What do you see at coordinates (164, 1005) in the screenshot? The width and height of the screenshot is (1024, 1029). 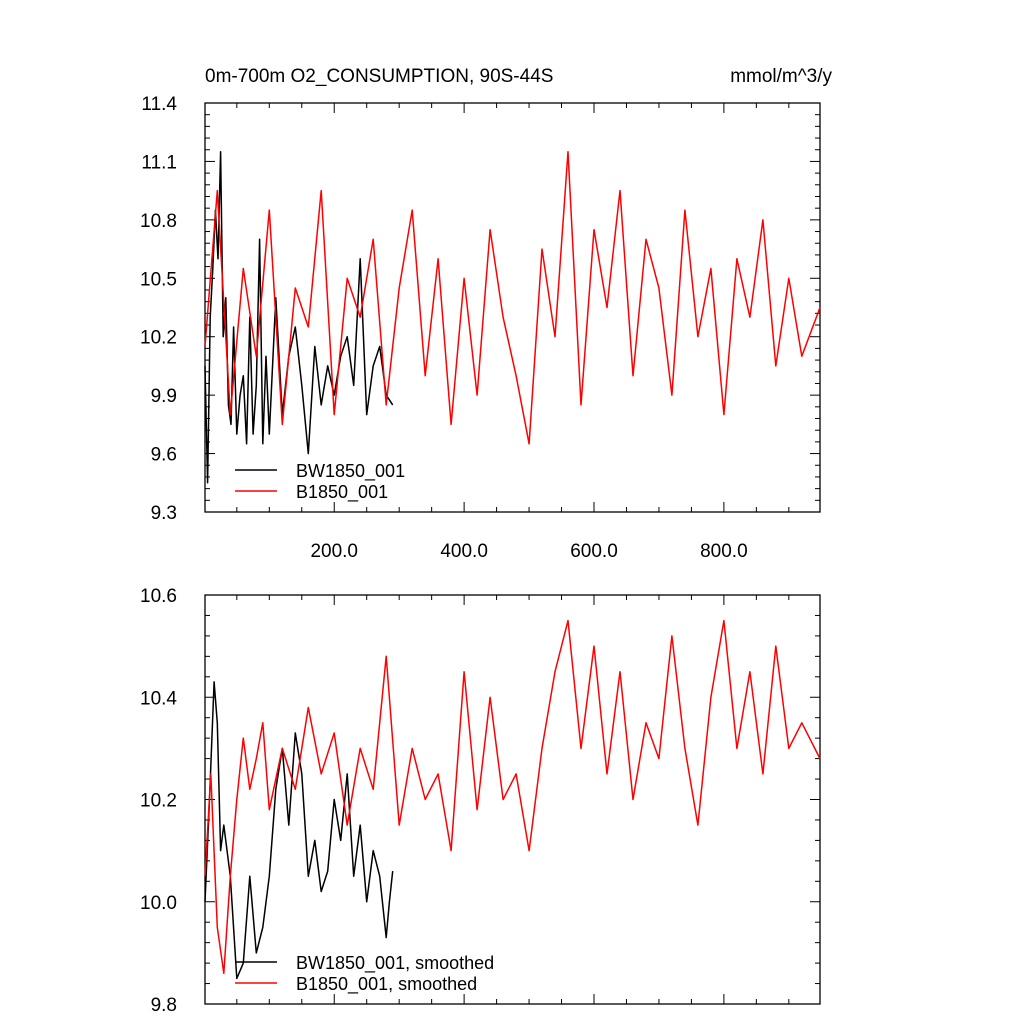 I see `y-tick-label: 9.8` at bounding box center [164, 1005].